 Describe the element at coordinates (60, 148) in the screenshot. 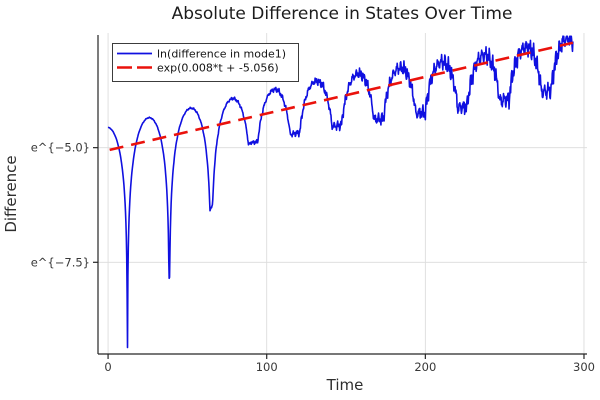

I see `y-tick-label: e^{−5.0}` at that location.